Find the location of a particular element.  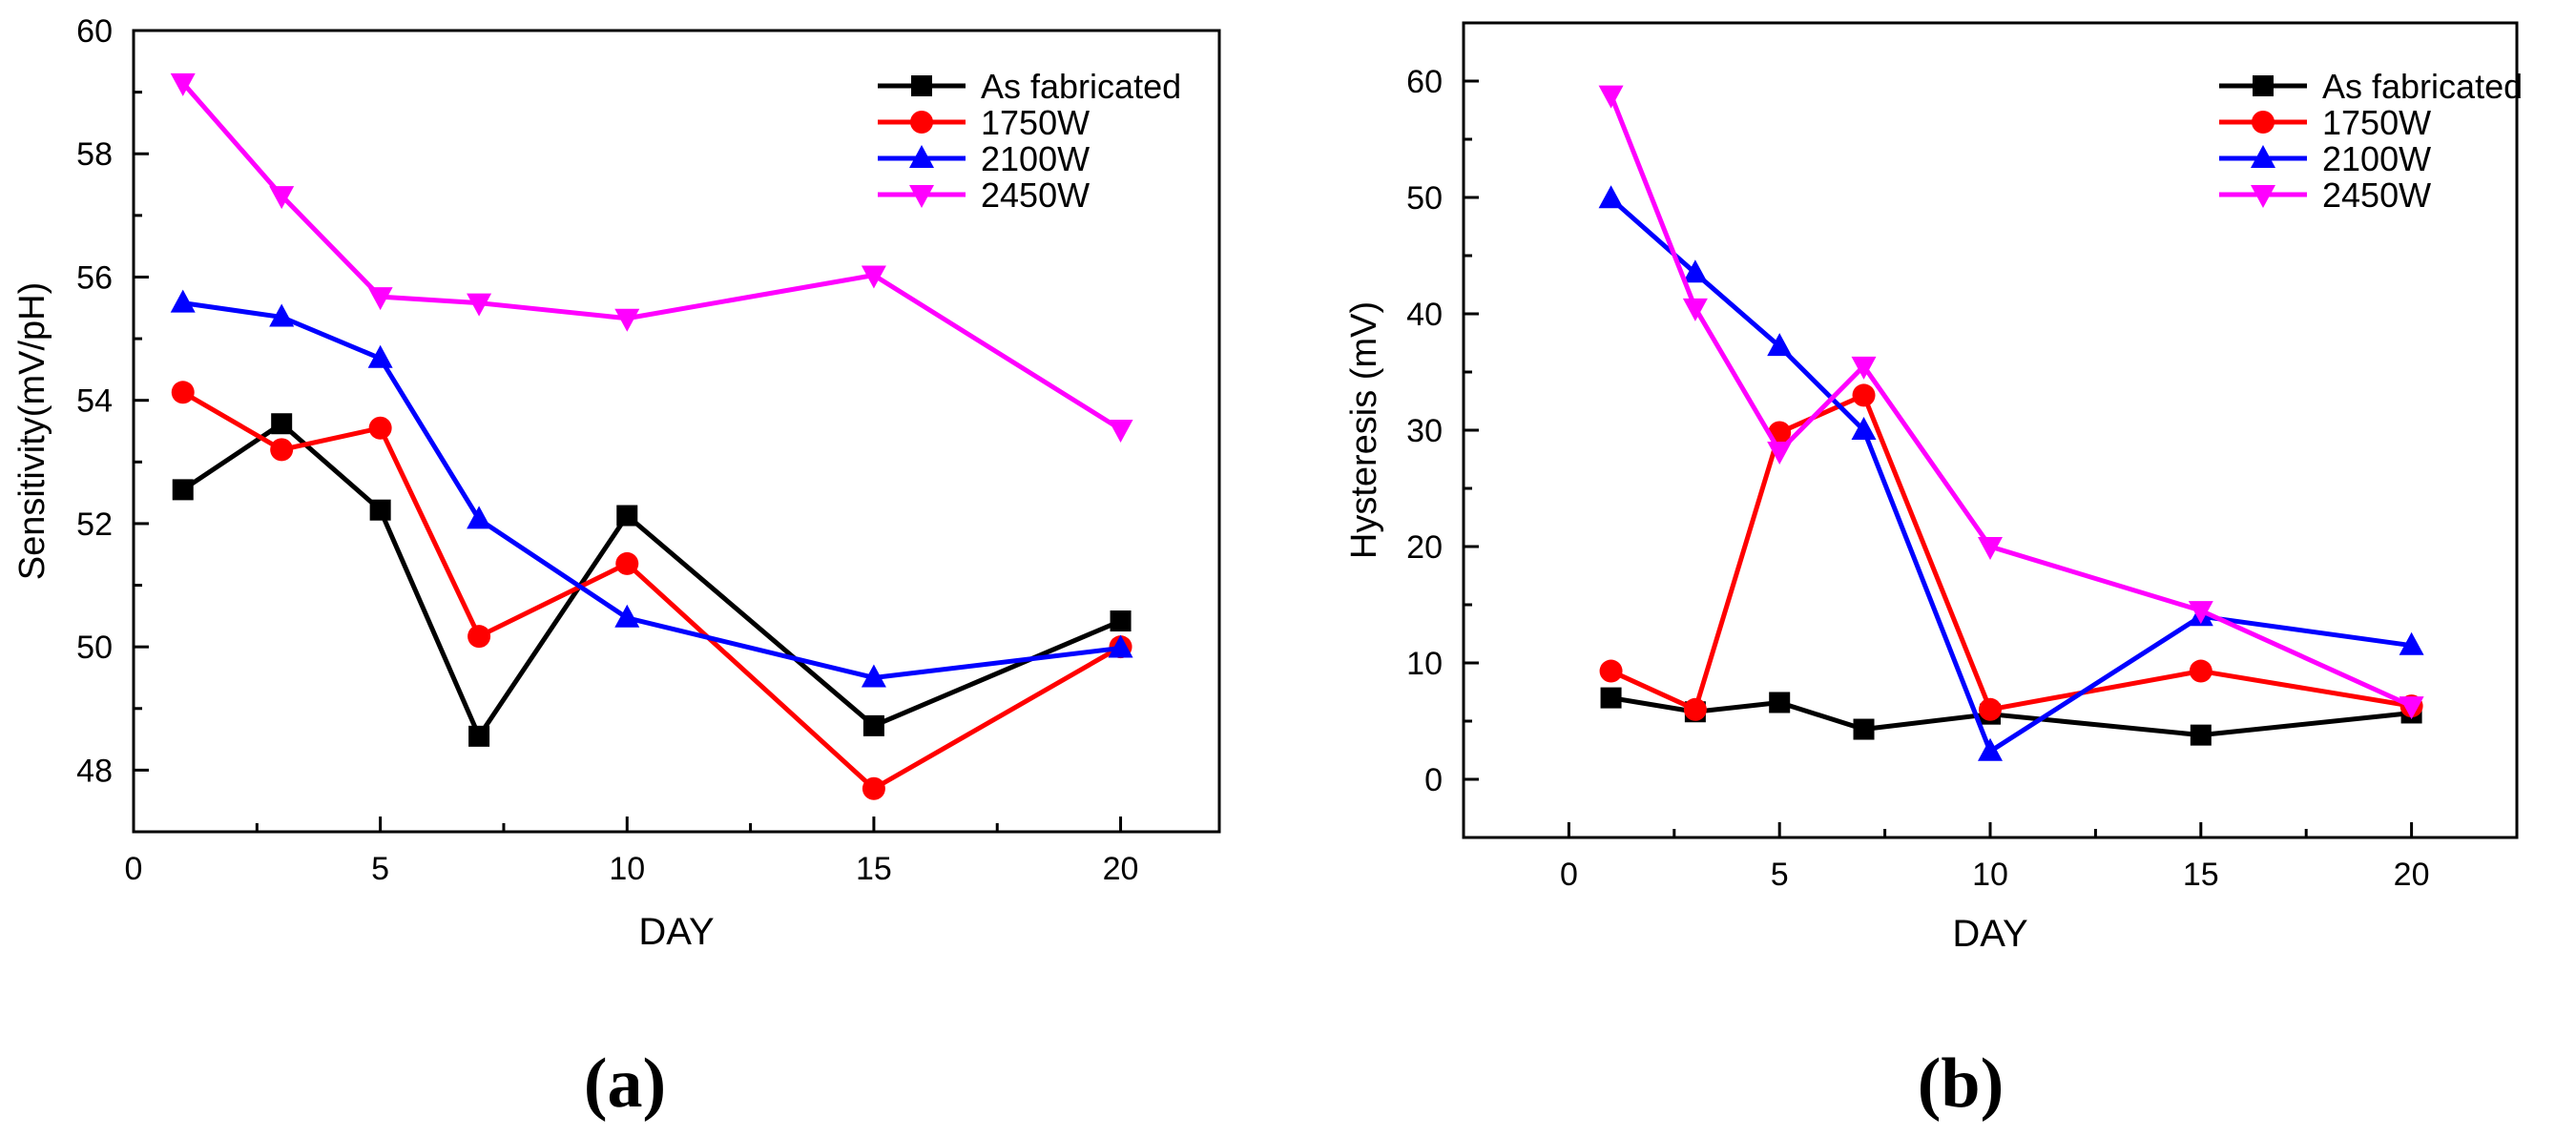

y-tick-label: 40 is located at coordinates (1424, 315).